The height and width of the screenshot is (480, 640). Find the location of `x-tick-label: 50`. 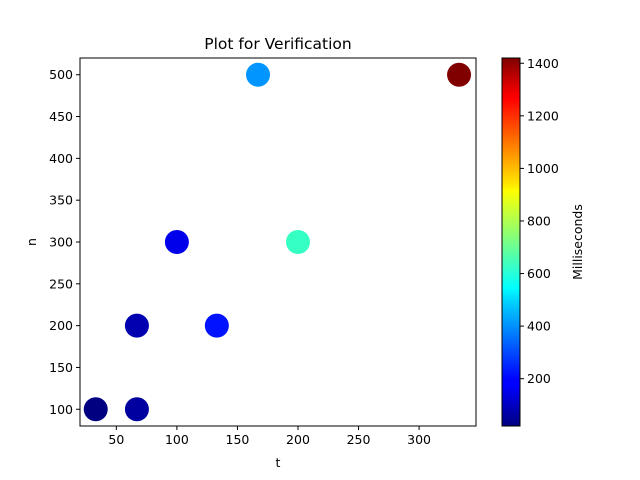

x-tick-label: 50 is located at coordinates (116, 439).